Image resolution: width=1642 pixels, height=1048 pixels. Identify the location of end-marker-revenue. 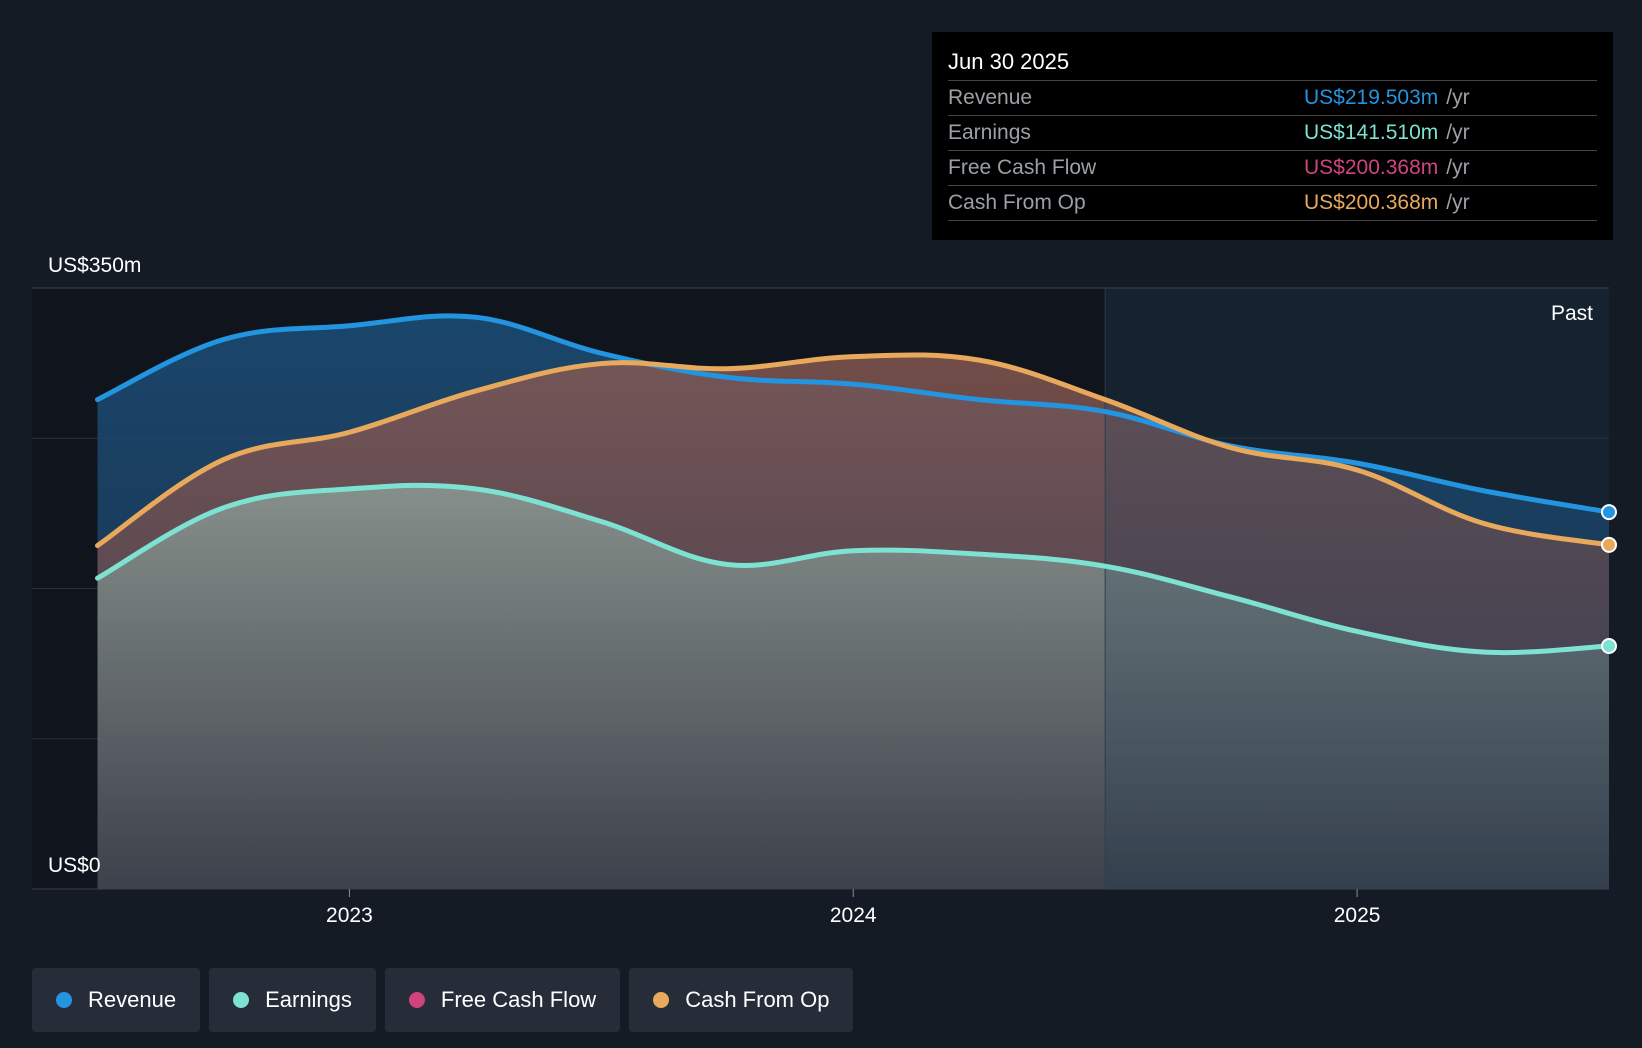
(1609, 512).